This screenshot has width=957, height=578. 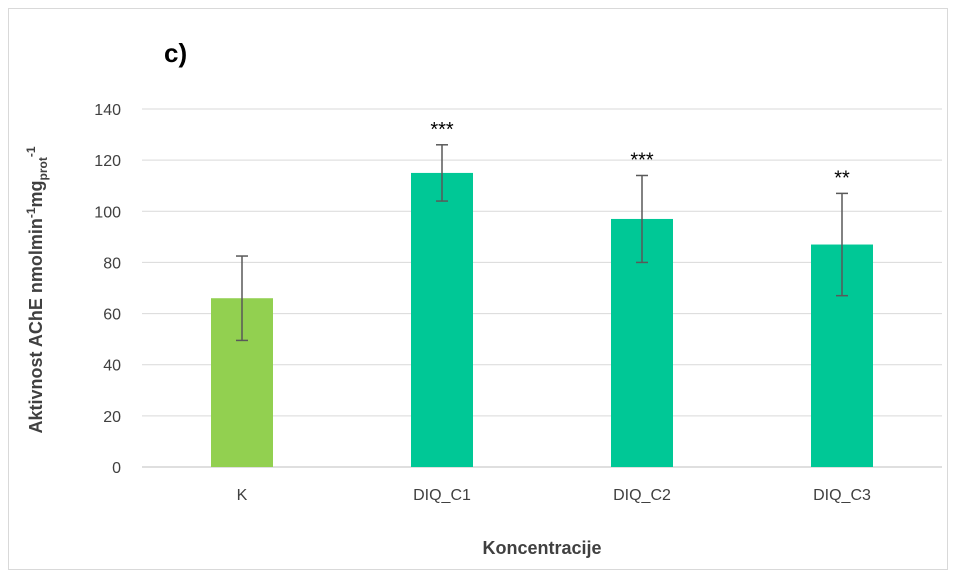 What do you see at coordinates (112, 366) in the screenshot?
I see `y-tick-label: 40` at bounding box center [112, 366].